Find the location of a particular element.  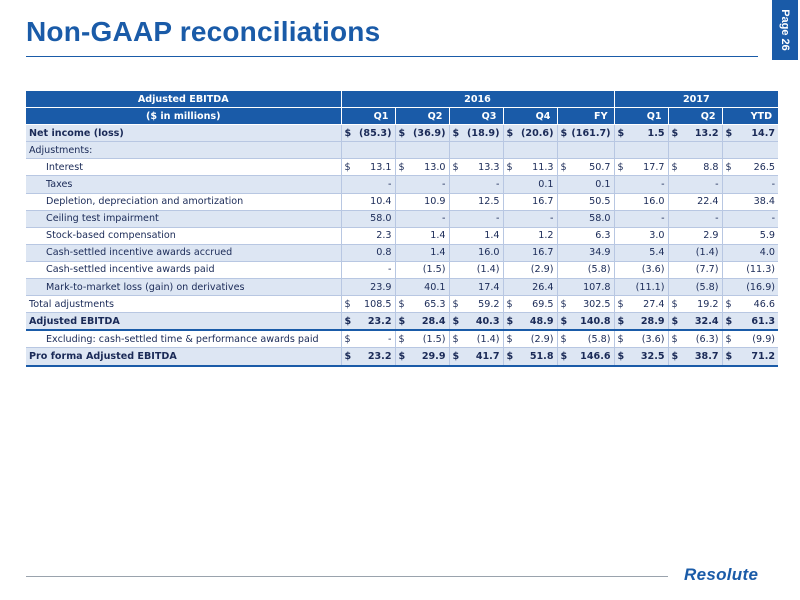

value-cell: $48.9 is located at coordinates (529, 322).